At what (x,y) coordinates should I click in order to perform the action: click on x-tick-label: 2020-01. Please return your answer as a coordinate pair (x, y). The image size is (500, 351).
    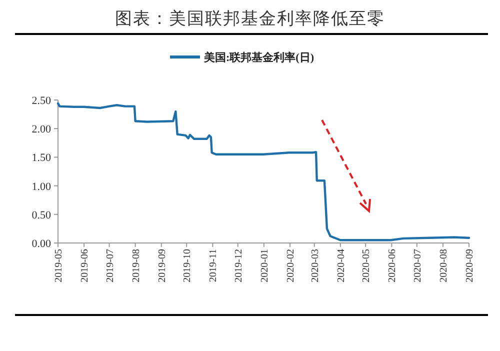
    Looking at the image, I should click on (264, 265).